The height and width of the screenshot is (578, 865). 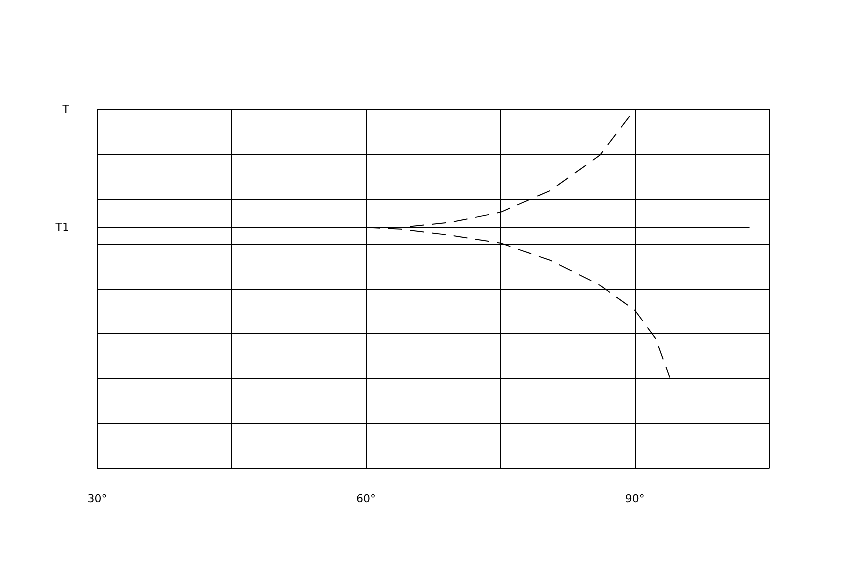 What do you see at coordinates (635, 499) in the screenshot?
I see `x-tick-label: 90°` at bounding box center [635, 499].